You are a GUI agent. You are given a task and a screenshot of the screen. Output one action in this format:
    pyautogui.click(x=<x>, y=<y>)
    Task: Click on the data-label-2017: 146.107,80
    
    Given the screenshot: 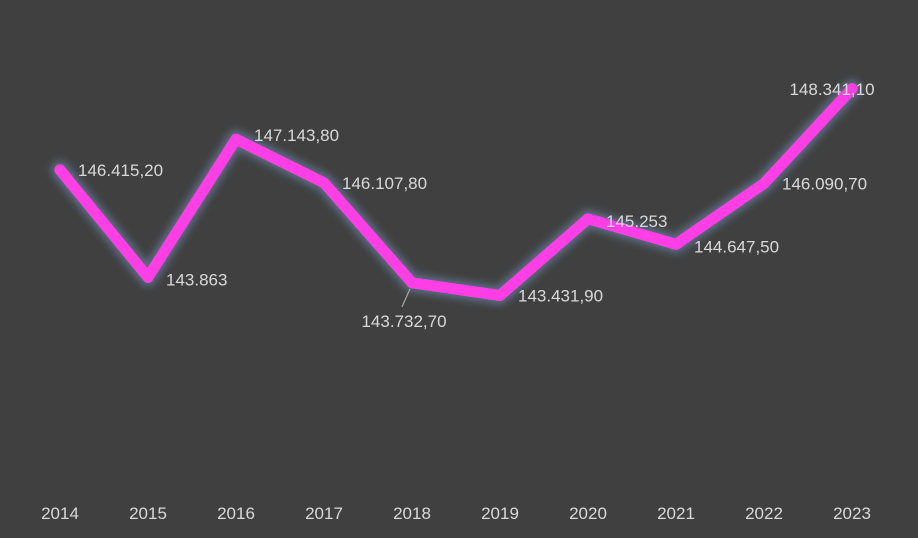 What is the action you would take?
    pyautogui.click(x=384, y=183)
    